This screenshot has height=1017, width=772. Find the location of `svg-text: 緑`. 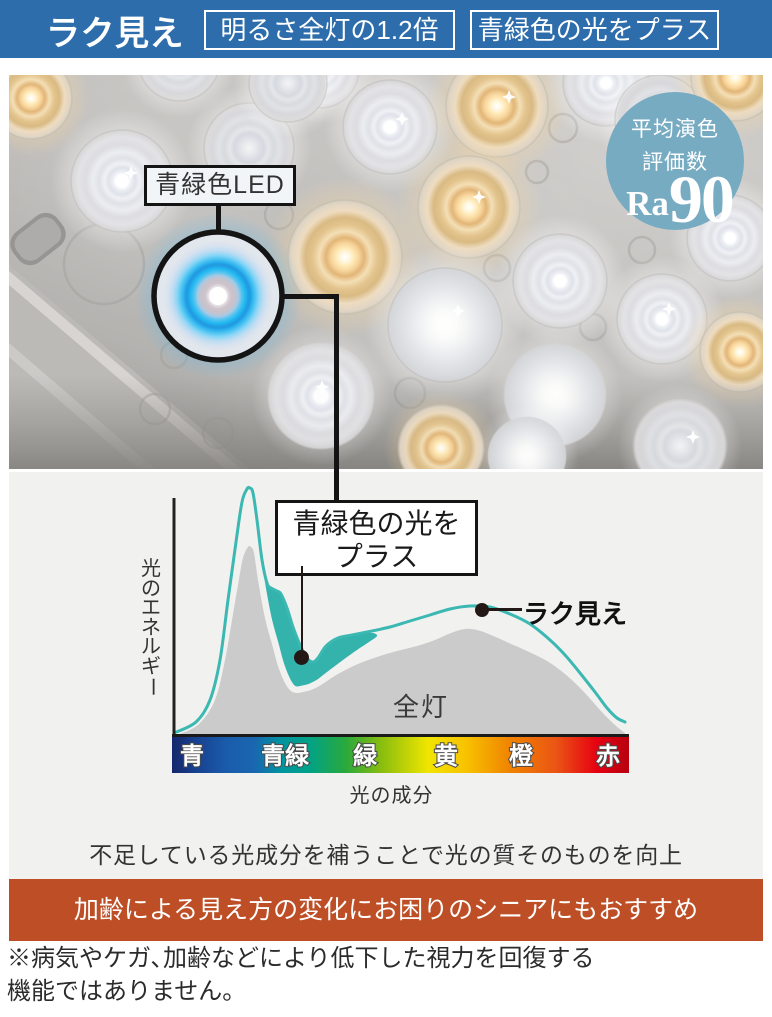

svg-text: 緑 is located at coordinates (365, 756).